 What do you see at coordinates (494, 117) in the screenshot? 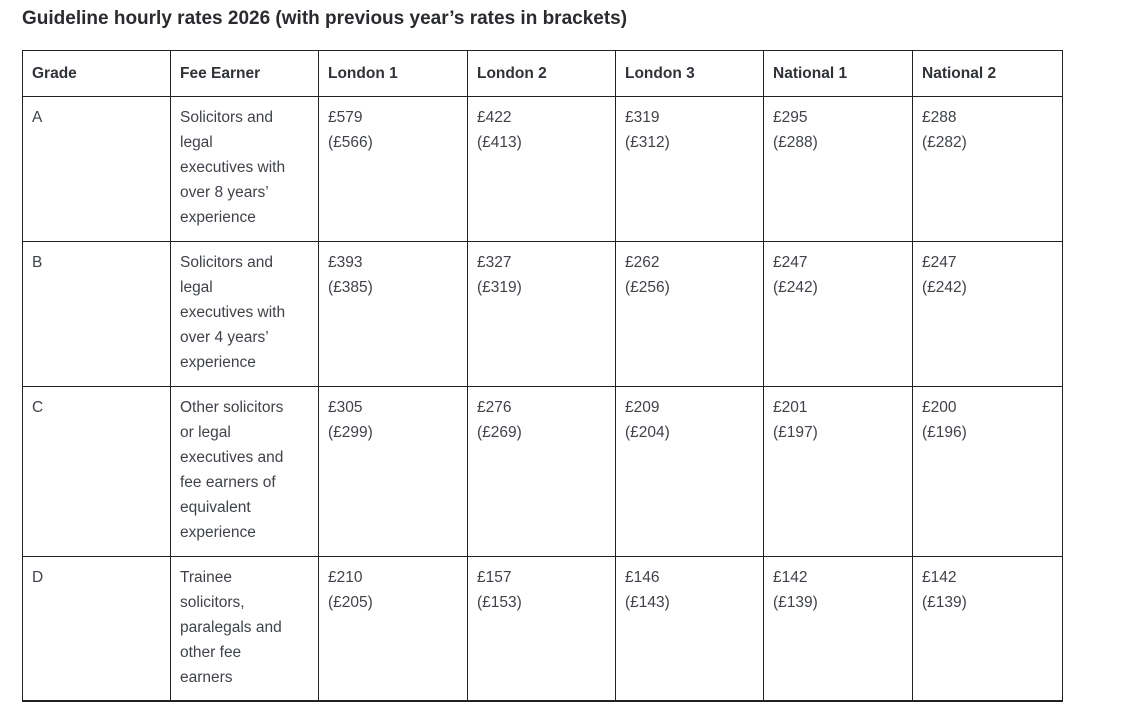
I see `current-rate: £422` at bounding box center [494, 117].